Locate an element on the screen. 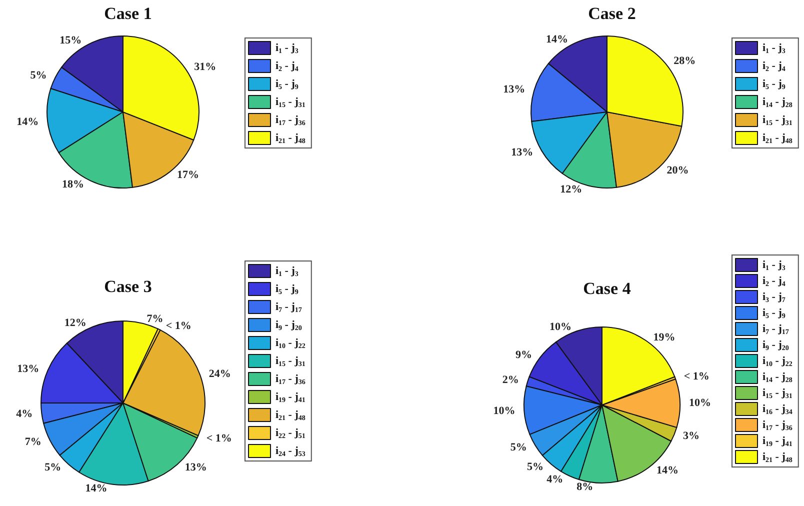 The width and height of the screenshot is (804, 506). chart-title: Case 2 is located at coordinates (612, 13).